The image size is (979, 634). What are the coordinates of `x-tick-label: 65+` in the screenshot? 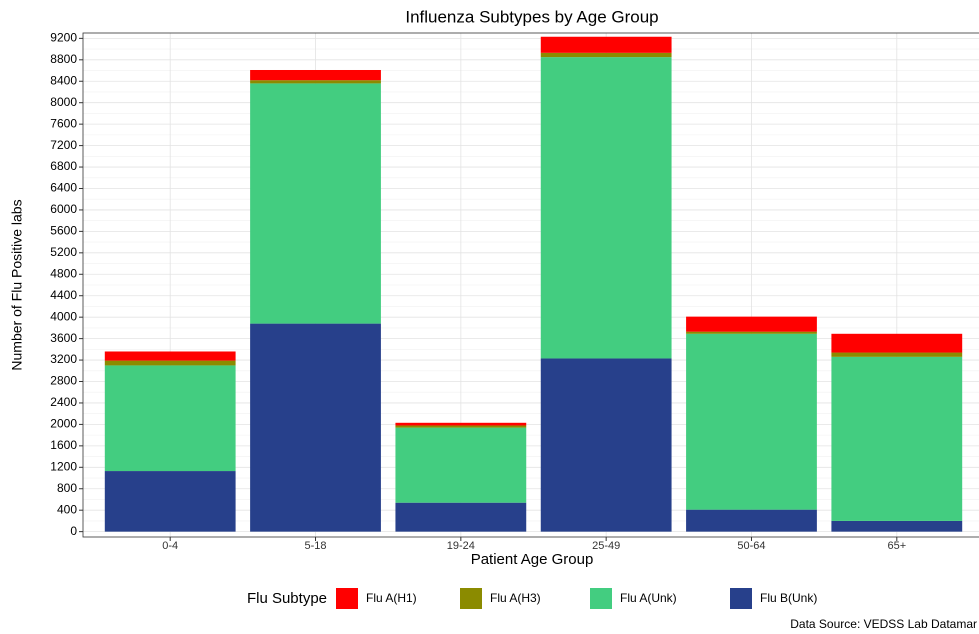 It's located at (896, 546).